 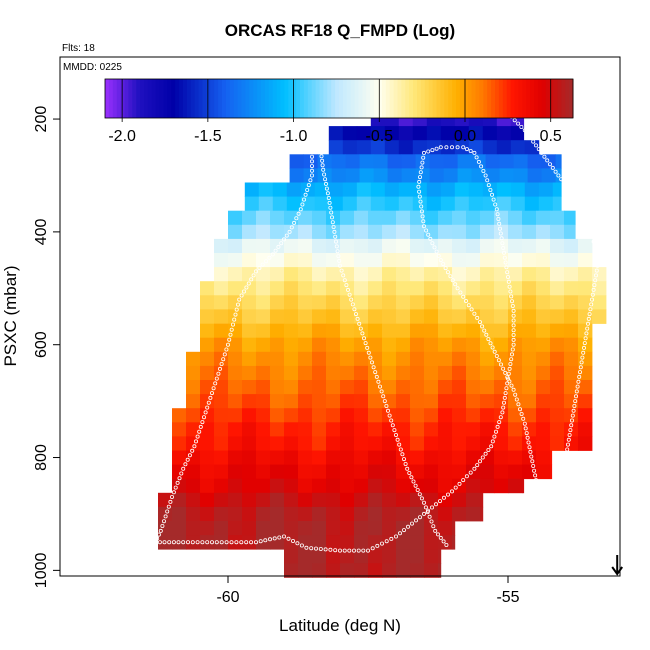 What do you see at coordinates (617, 571) in the screenshot?
I see `arrow-head` at bounding box center [617, 571].